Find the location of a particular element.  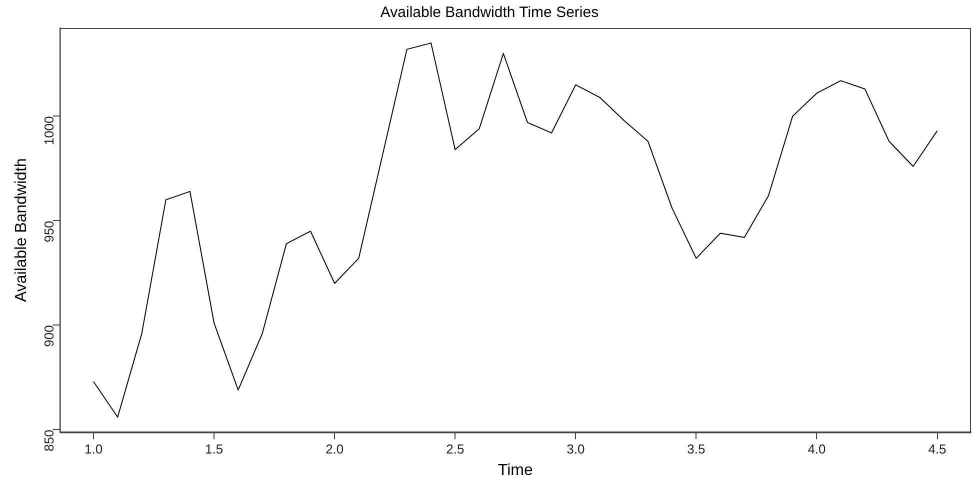

x-axis-title: Time is located at coordinates (515, 470).